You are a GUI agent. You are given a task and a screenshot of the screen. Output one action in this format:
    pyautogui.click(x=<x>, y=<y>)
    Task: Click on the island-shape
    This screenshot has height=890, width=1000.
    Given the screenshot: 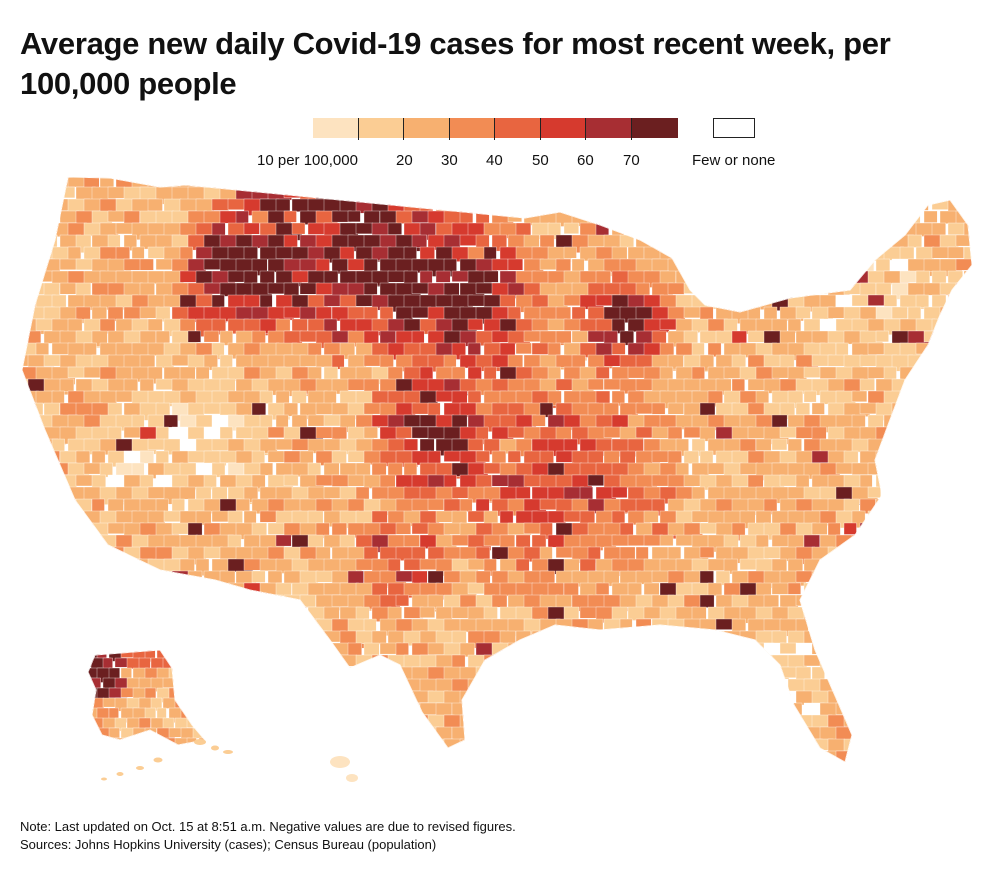 What is the action you would take?
    pyautogui.click(x=120, y=774)
    